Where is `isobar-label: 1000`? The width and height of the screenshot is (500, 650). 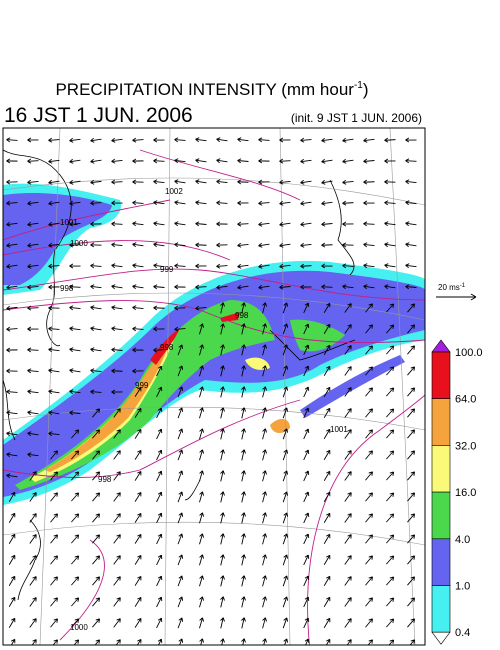
isobar-label: 1000 is located at coordinates (79, 627).